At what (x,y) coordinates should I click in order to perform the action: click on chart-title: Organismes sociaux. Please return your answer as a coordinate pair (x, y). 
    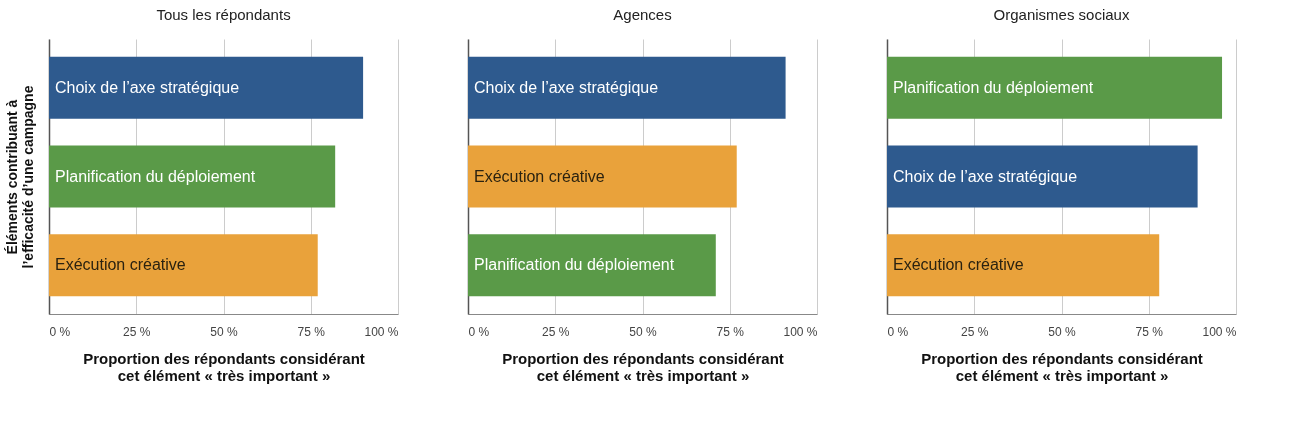
    Looking at the image, I should click on (1061, 14).